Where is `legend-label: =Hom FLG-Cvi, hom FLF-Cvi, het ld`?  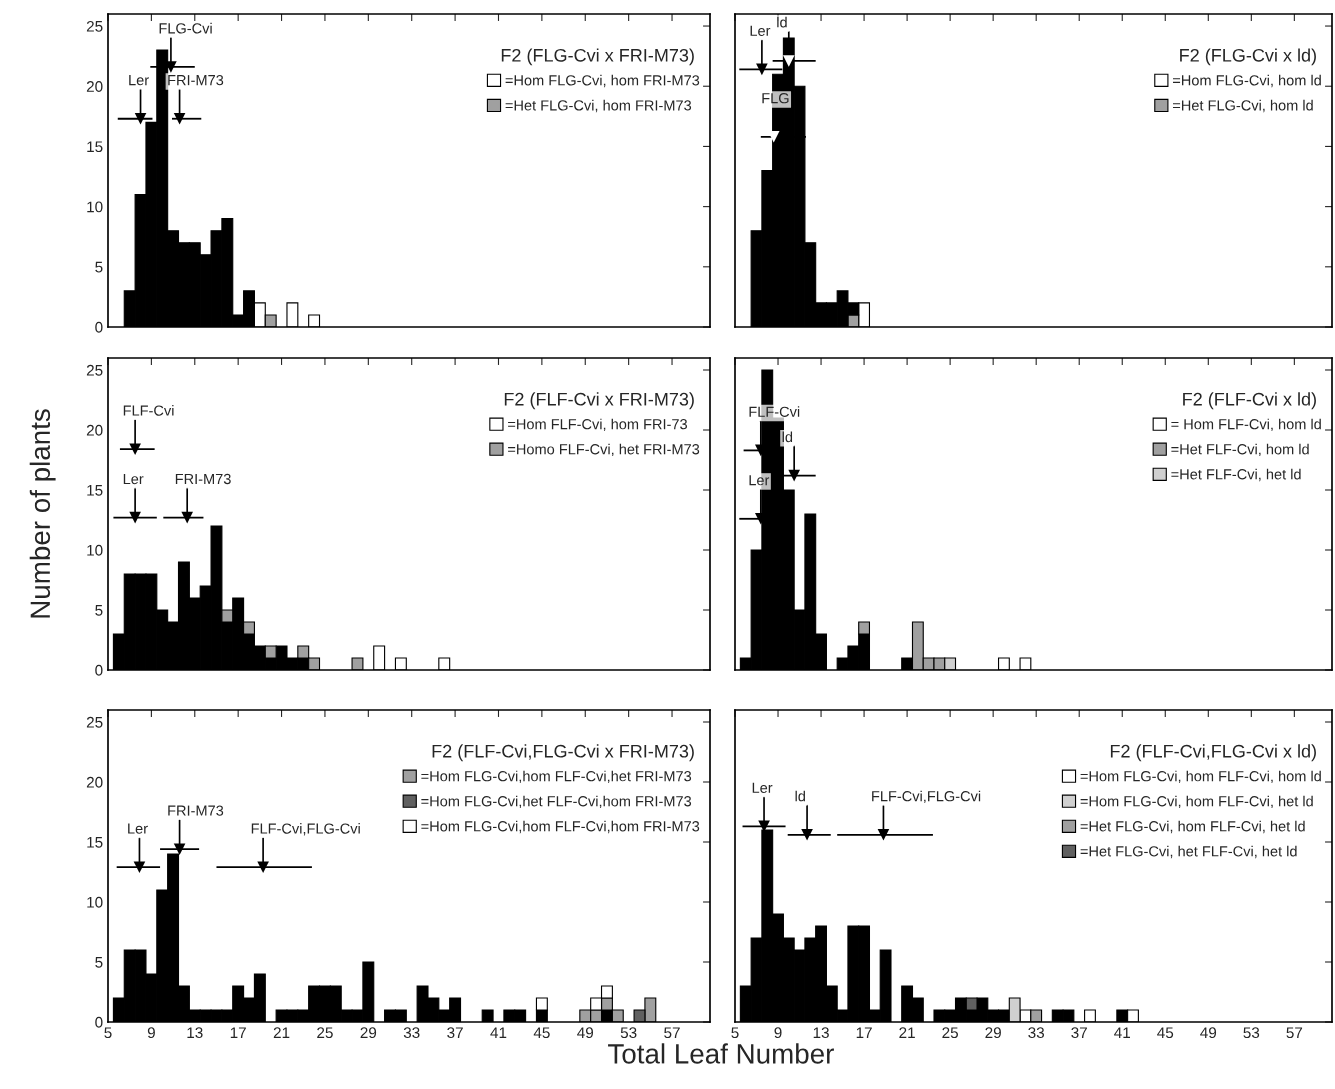 legend-label: =Hom FLG-Cvi, hom FLF-Cvi, het ld is located at coordinates (1196, 802).